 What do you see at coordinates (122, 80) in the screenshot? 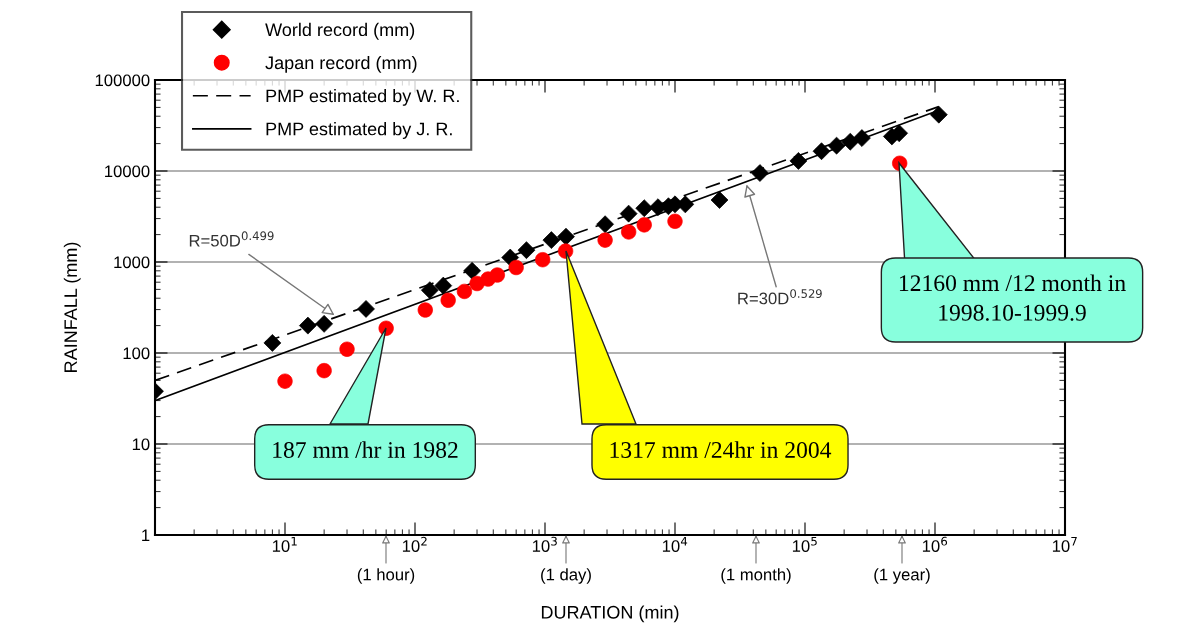
I see `y-tick-label: 100000` at bounding box center [122, 80].